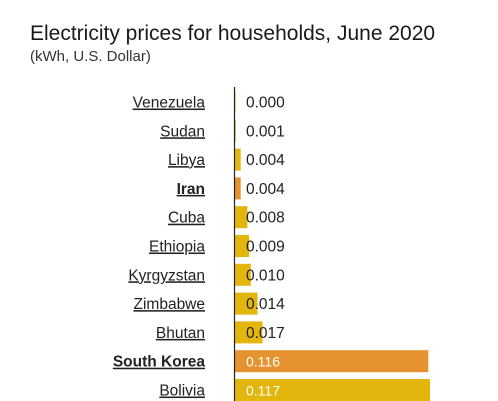 This screenshot has width=498, height=401. Describe the element at coordinates (246, 303) in the screenshot. I see `bar-zimbabwe` at that location.